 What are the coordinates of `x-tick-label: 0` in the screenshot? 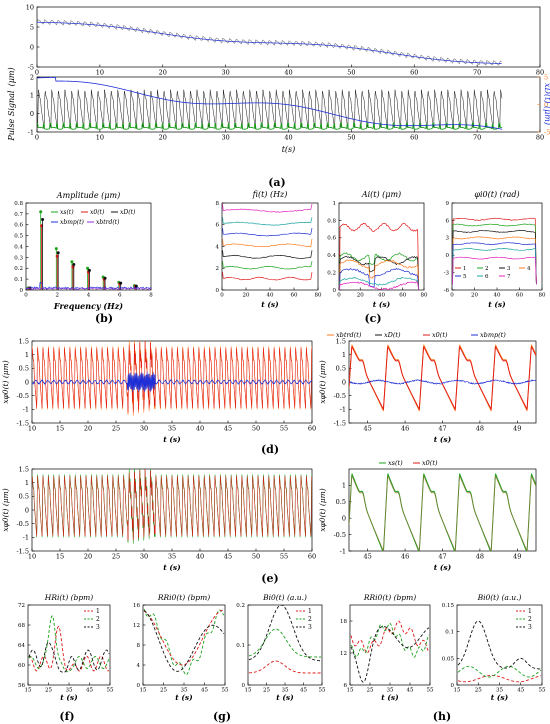 It's located at (222, 296).